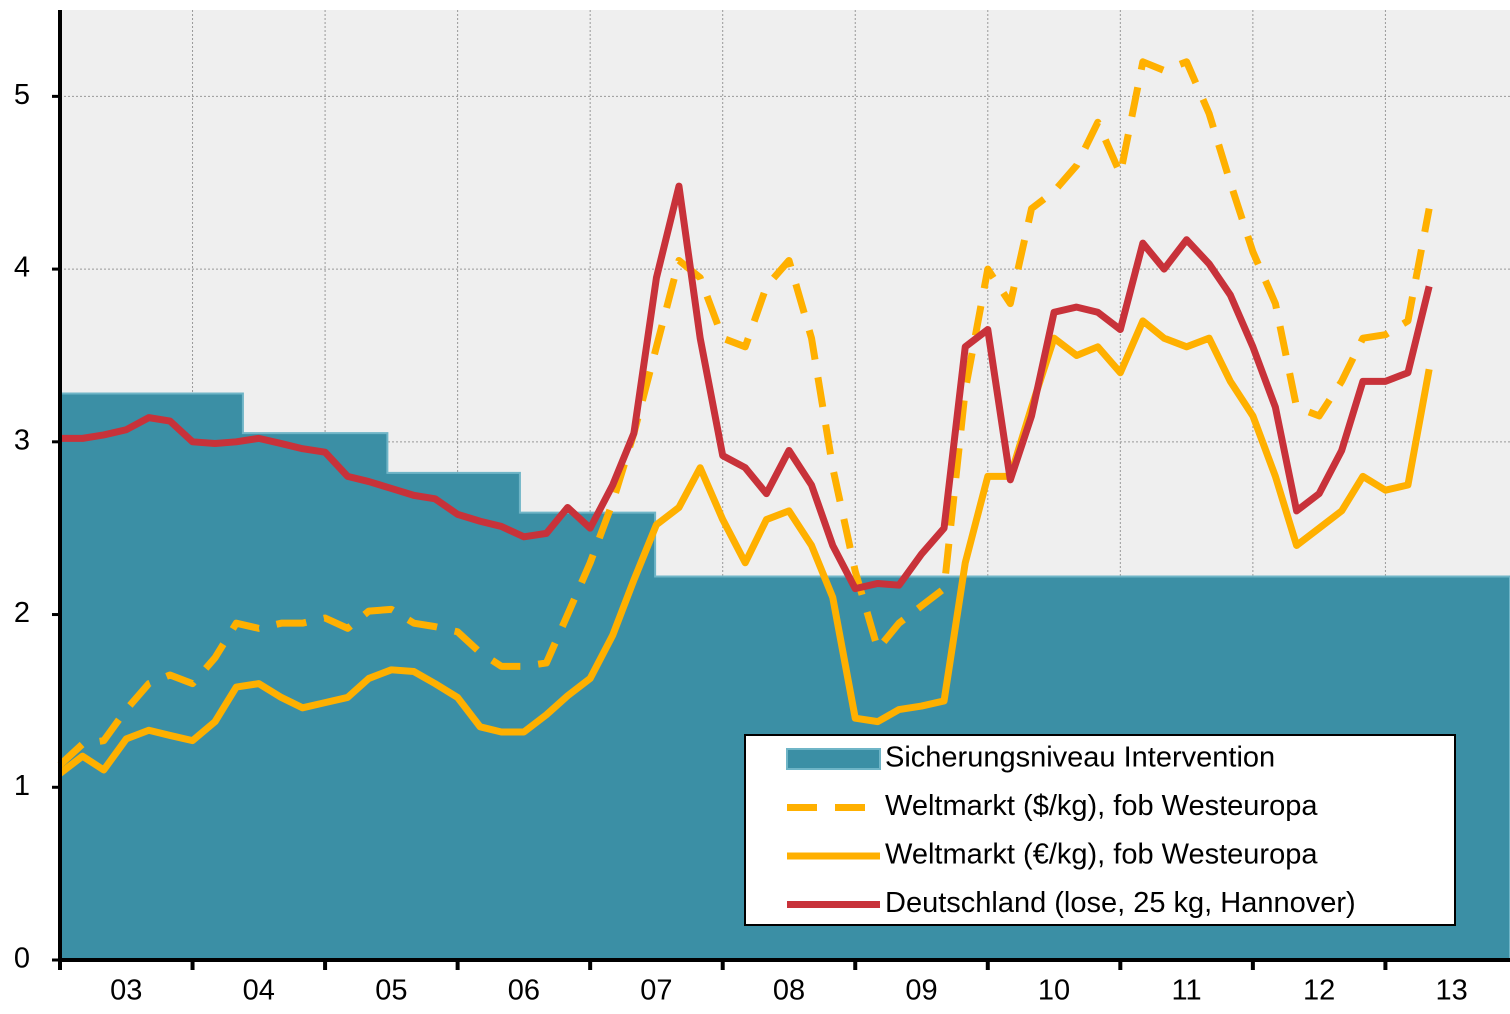  Describe the element at coordinates (22, 786) in the screenshot. I see `y-tick-label: 1` at that location.